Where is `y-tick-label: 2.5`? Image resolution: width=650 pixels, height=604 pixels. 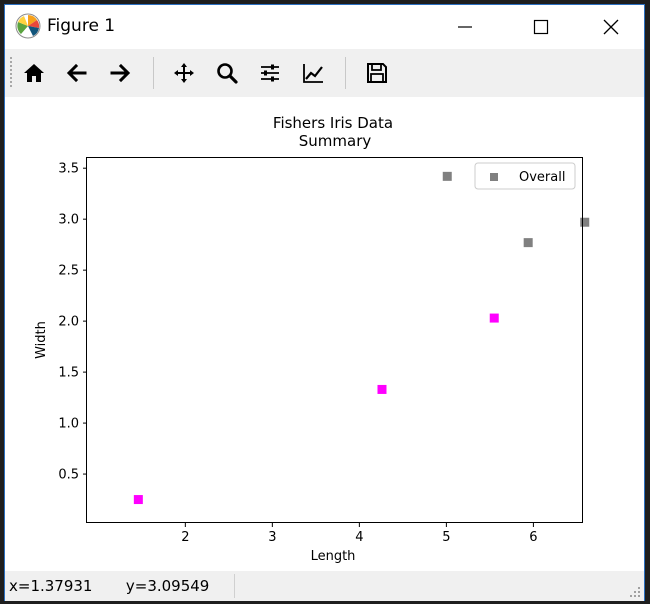
y-tick-label: 2.5 is located at coordinates (68, 271).